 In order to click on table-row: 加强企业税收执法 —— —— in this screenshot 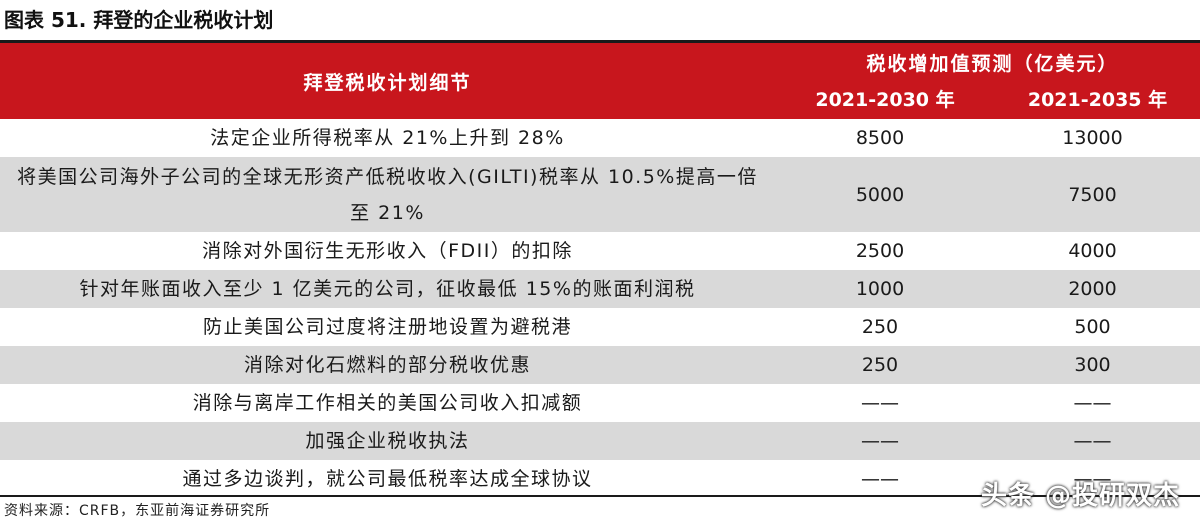, I will do `click(600, 441)`.